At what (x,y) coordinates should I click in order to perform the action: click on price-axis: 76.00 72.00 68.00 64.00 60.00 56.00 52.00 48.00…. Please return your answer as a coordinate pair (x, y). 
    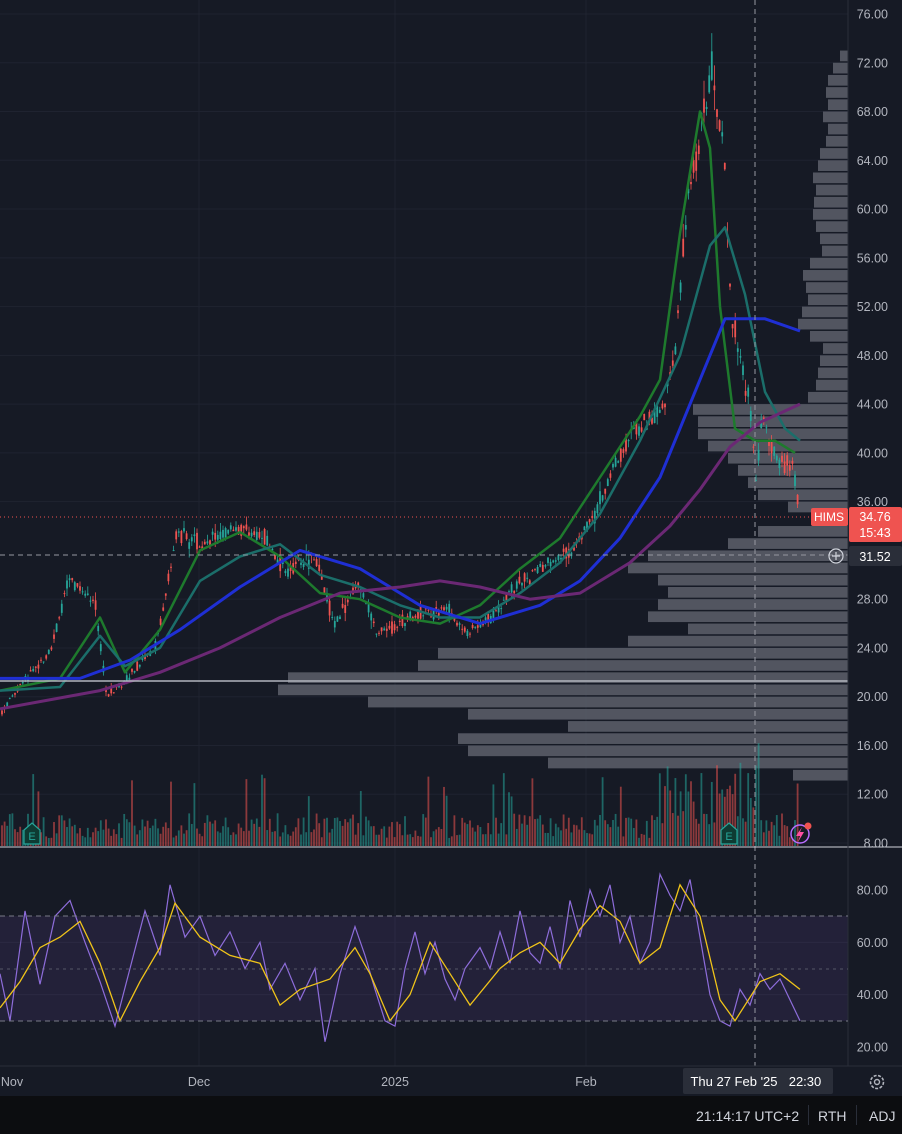
    Looking at the image, I should click on (872, 429).